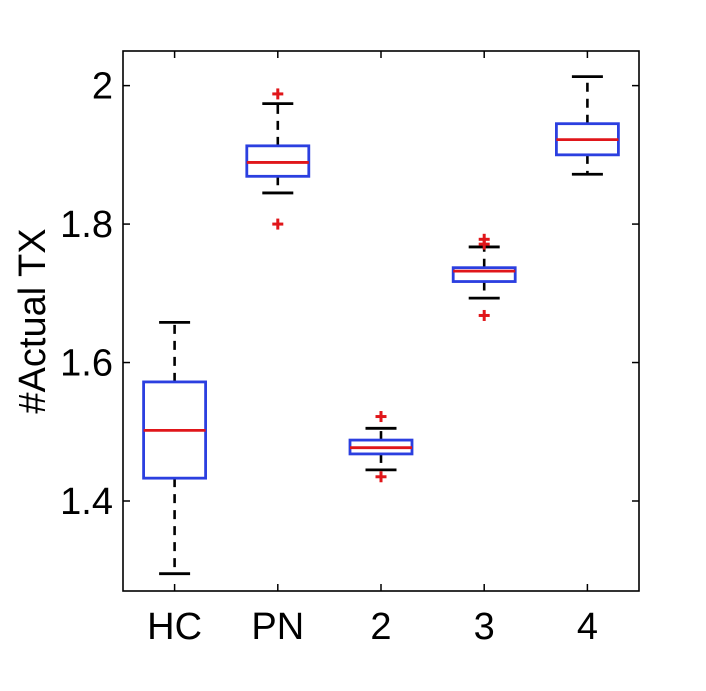 This screenshot has height=691, width=706. Describe the element at coordinates (277, 627) in the screenshot. I see `x-tick-label: PN` at that location.